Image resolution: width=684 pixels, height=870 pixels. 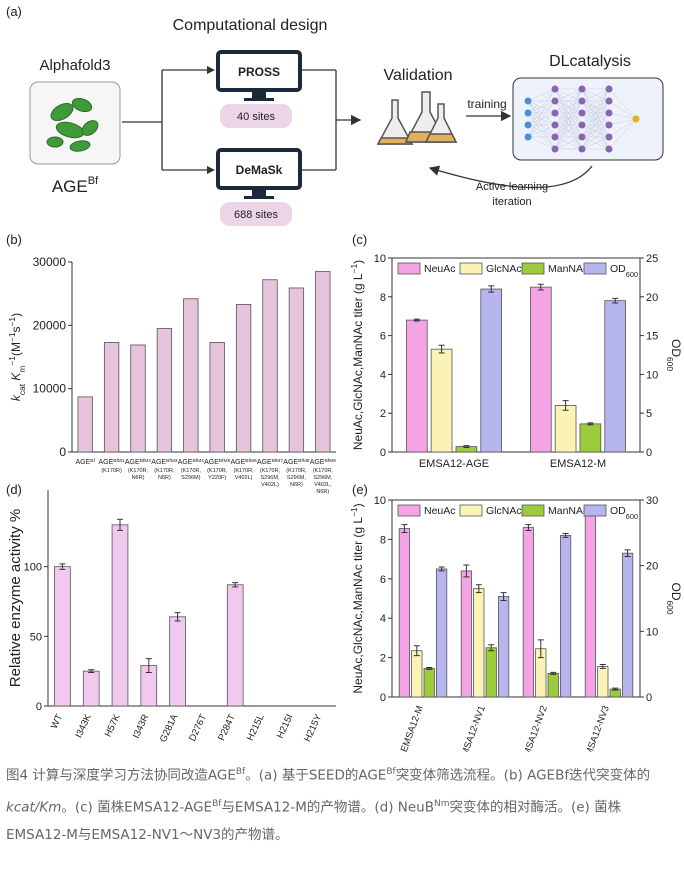 What do you see at coordinates (652, 298) in the screenshot?
I see `y2-tick-label: 20` at bounding box center [652, 298].